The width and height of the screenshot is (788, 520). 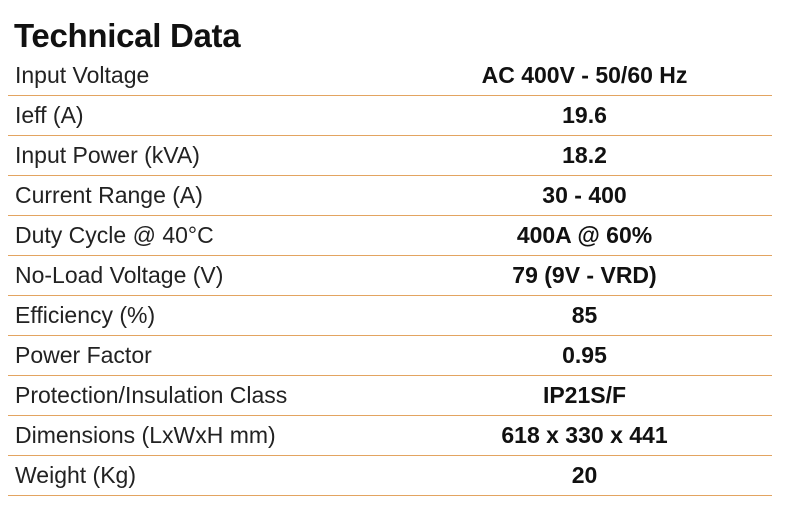 I want to click on row-value: 30 - 400, so click(x=593, y=195).